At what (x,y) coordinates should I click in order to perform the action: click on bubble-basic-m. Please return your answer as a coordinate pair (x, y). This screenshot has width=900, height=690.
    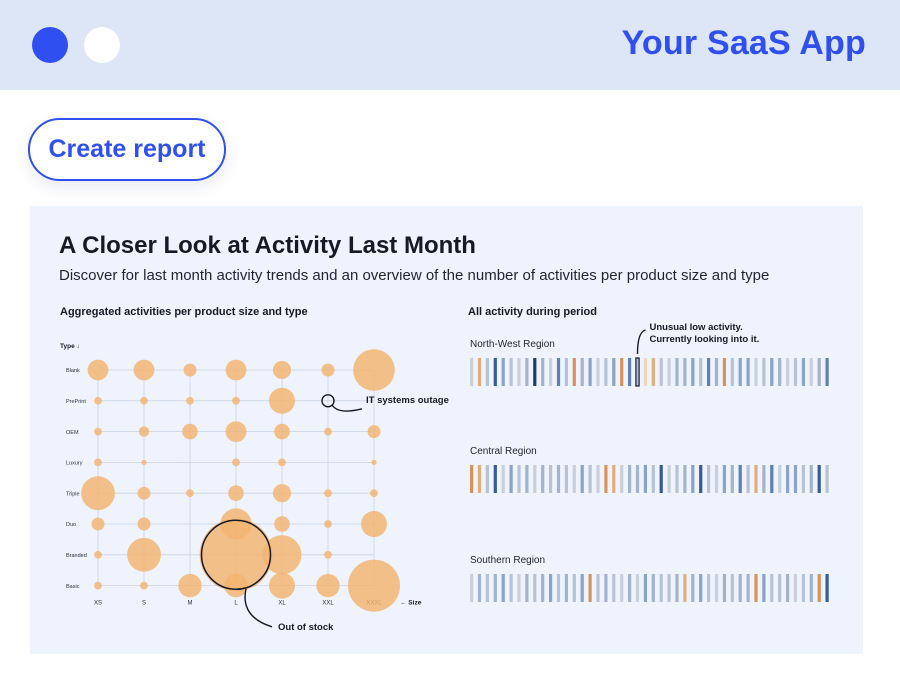
    Looking at the image, I should click on (190, 585).